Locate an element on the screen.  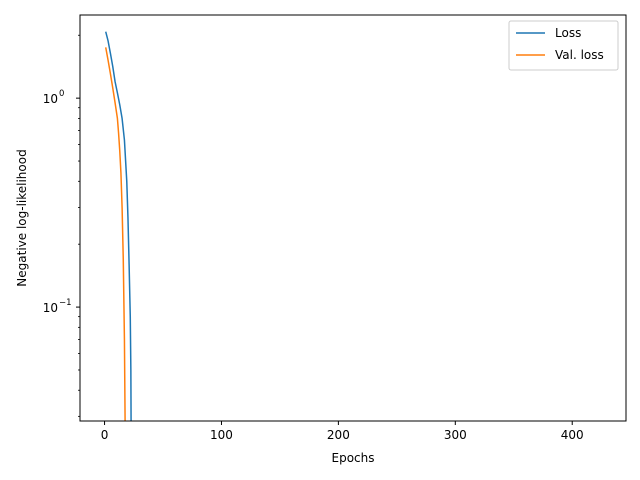
series-line-val-loss is located at coordinates (115, 234).